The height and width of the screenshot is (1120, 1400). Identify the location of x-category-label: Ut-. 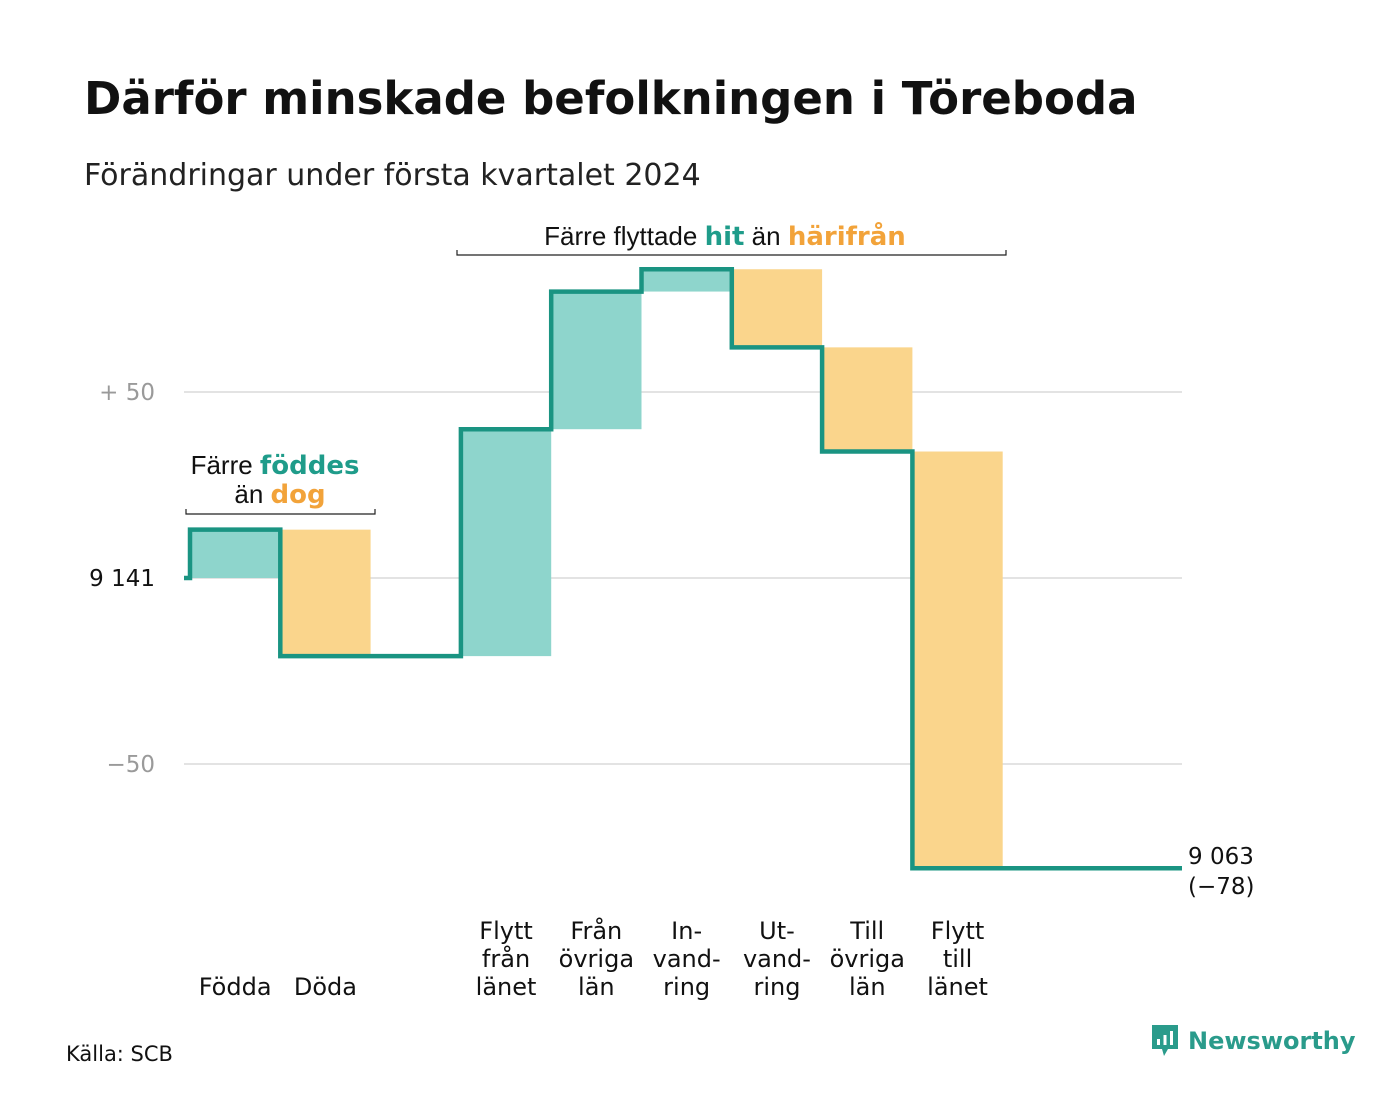
(777, 931).